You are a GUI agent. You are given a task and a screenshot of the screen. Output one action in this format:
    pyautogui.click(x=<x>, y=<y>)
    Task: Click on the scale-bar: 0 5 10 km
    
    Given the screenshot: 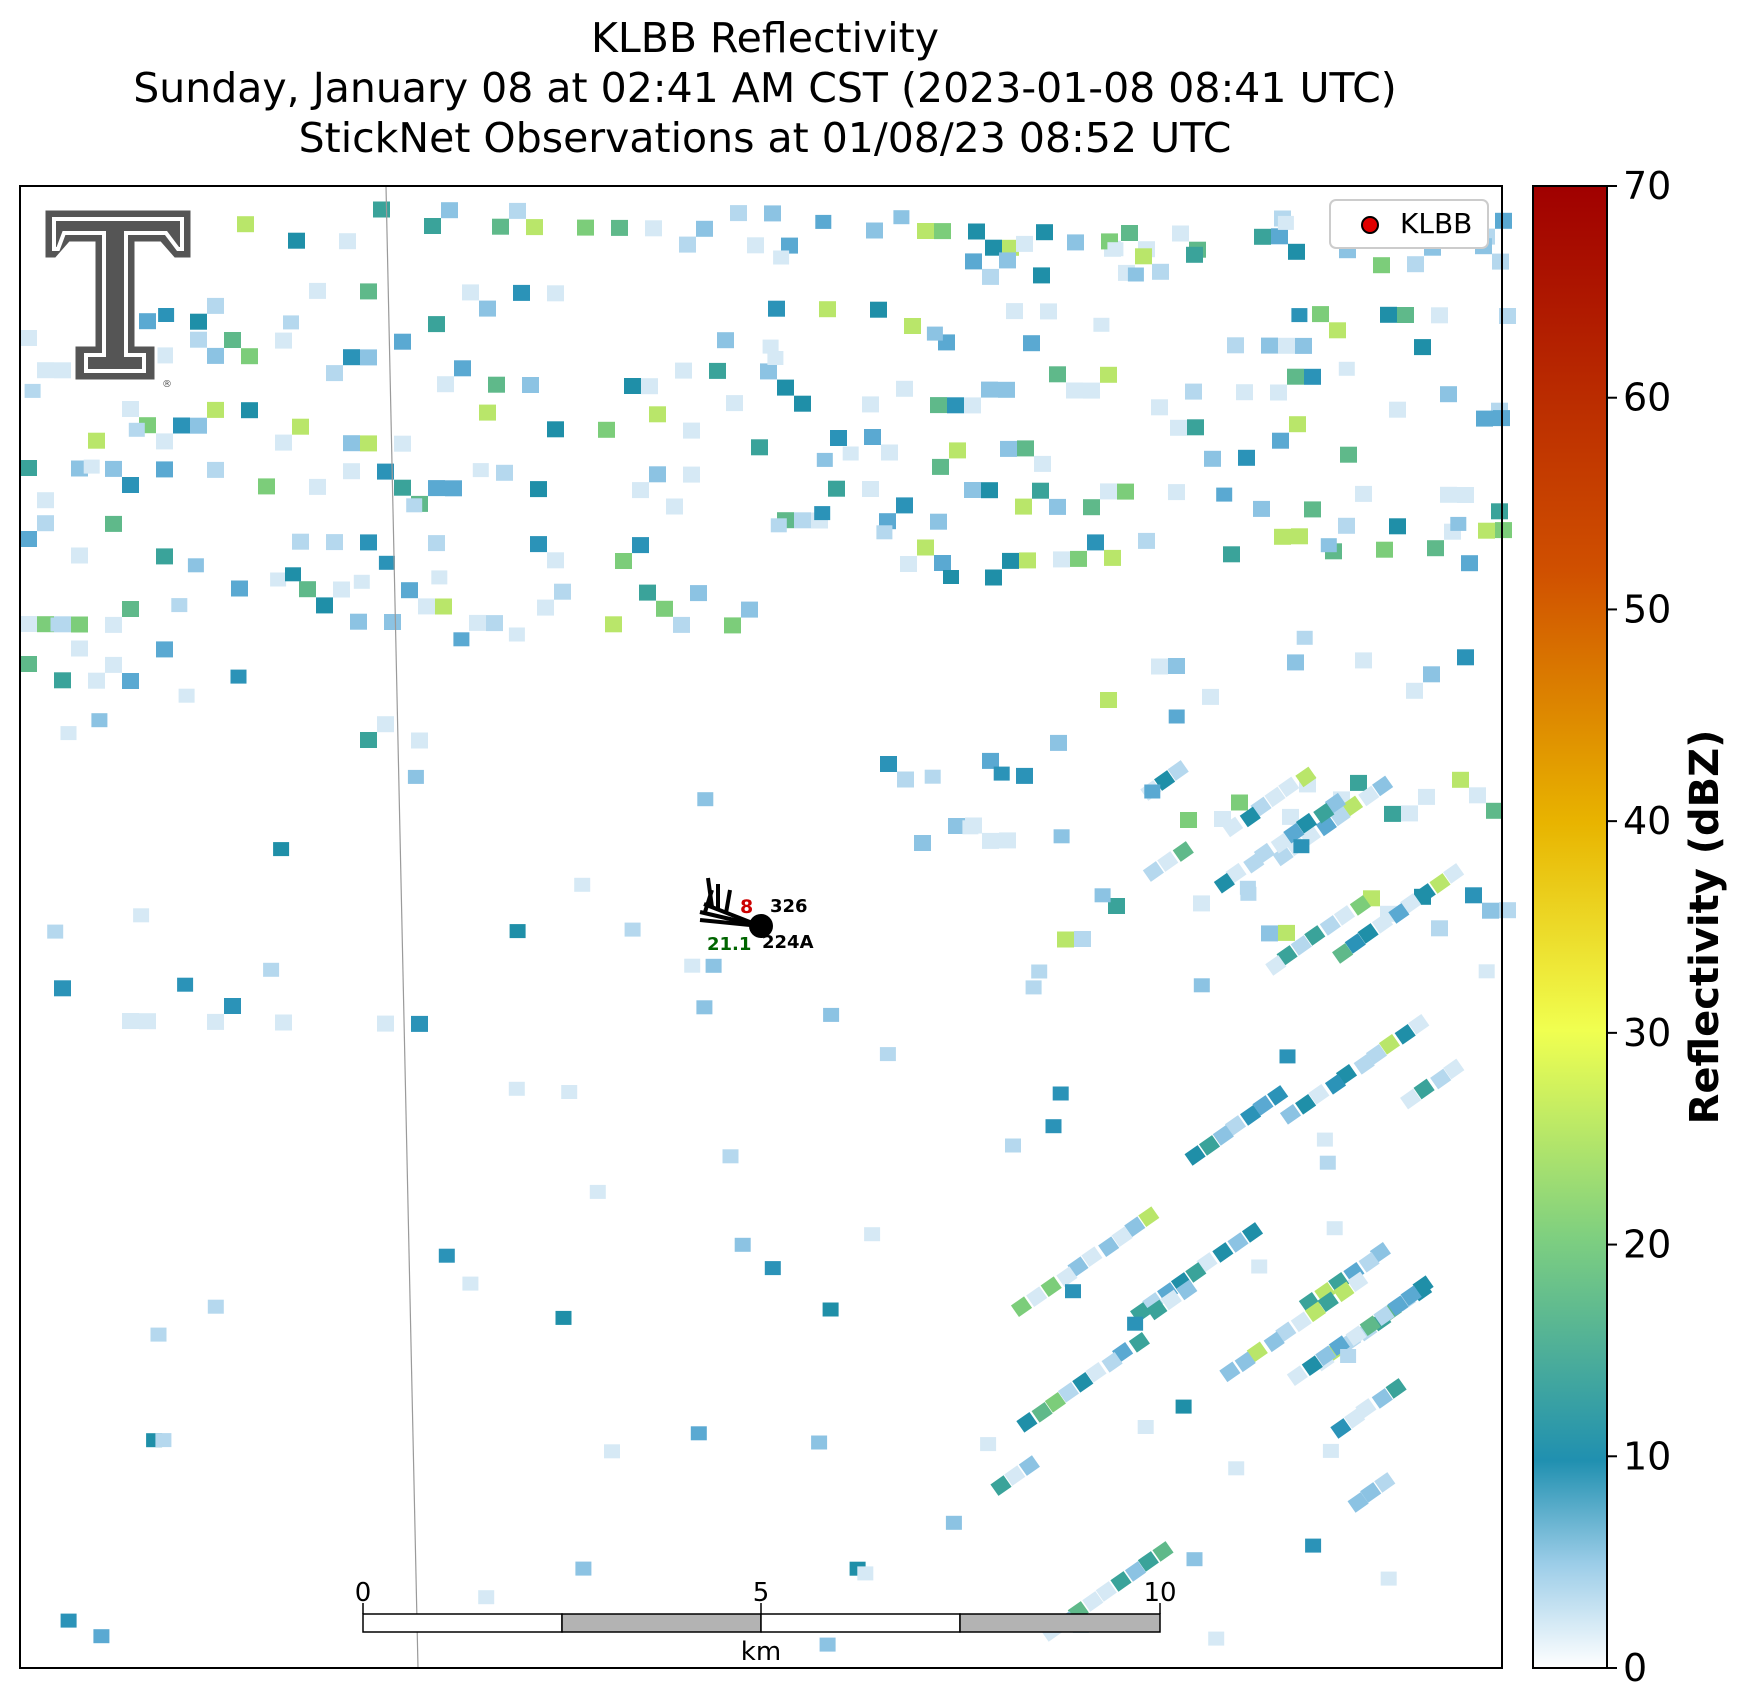 What is the action you would take?
    pyautogui.click(x=766, y=1622)
    